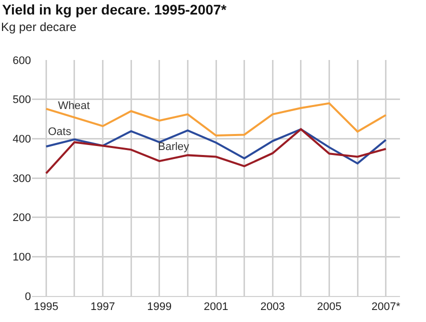 Image resolution: width=426 pixels, height=322 pixels. What do you see at coordinates (103, 307) in the screenshot?
I see `x-tick-label: 1997` at bounding box center [103, 307].